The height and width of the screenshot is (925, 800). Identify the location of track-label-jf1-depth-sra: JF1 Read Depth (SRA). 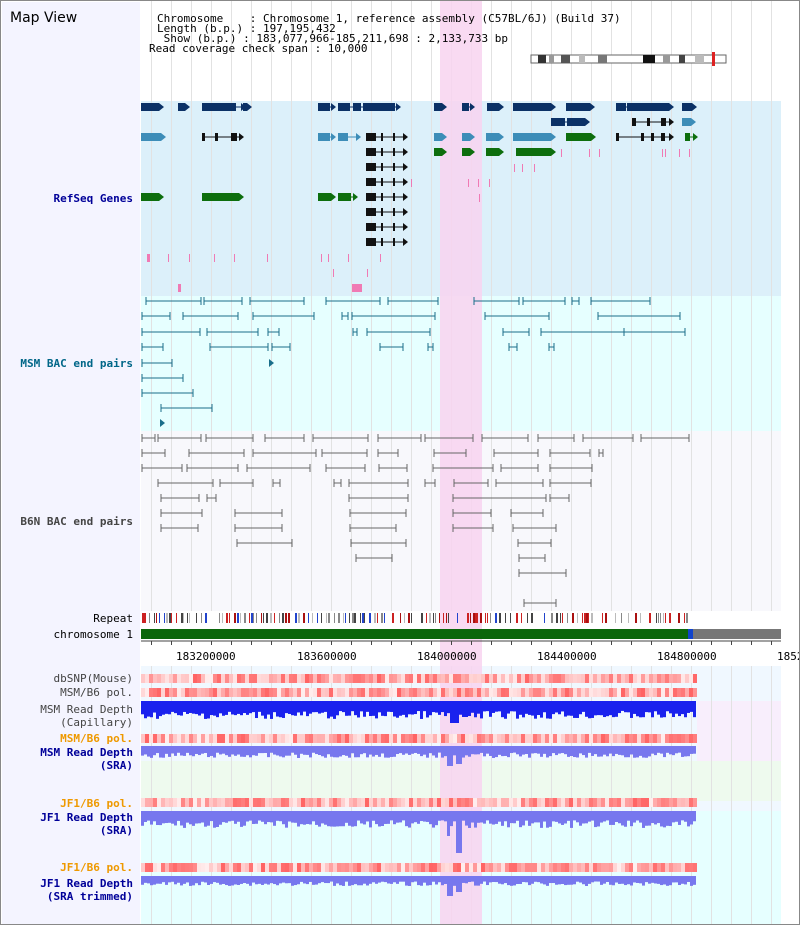
(86, 824).